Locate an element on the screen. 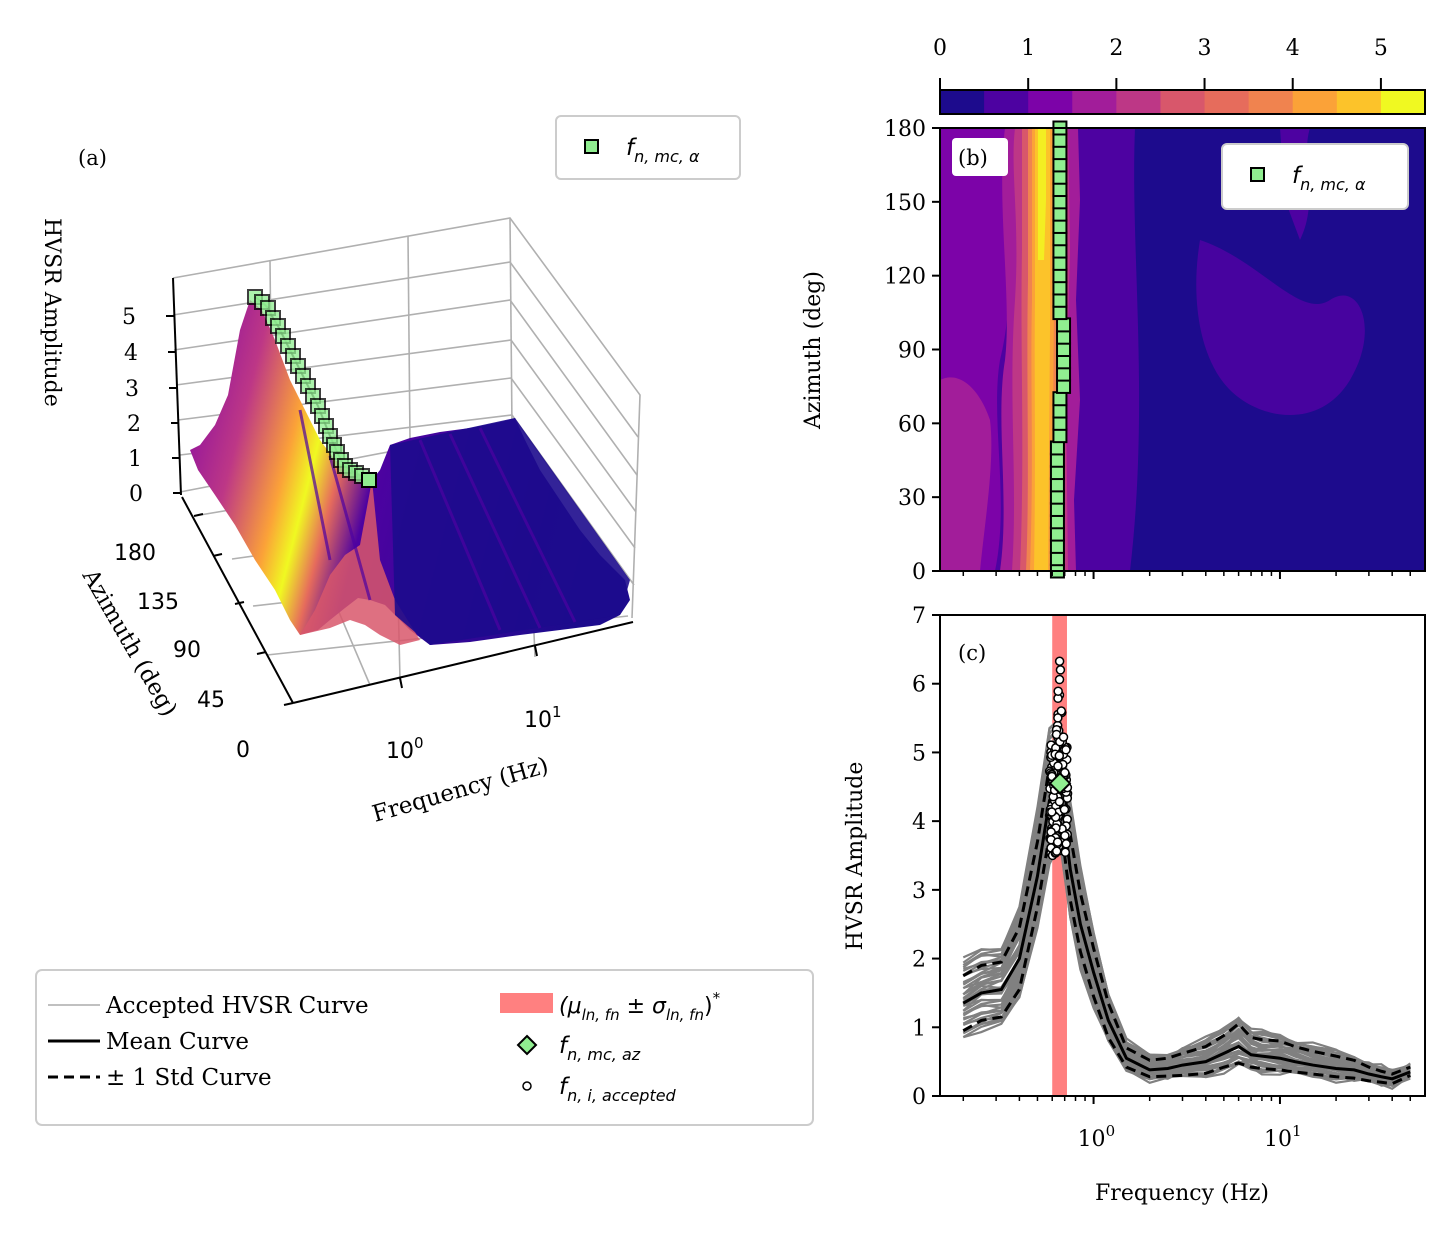 This screenshot has height=1238, width=1455. legend-fn-accepted-label: fn, i, accepted is located at coordinates (618, 1089).